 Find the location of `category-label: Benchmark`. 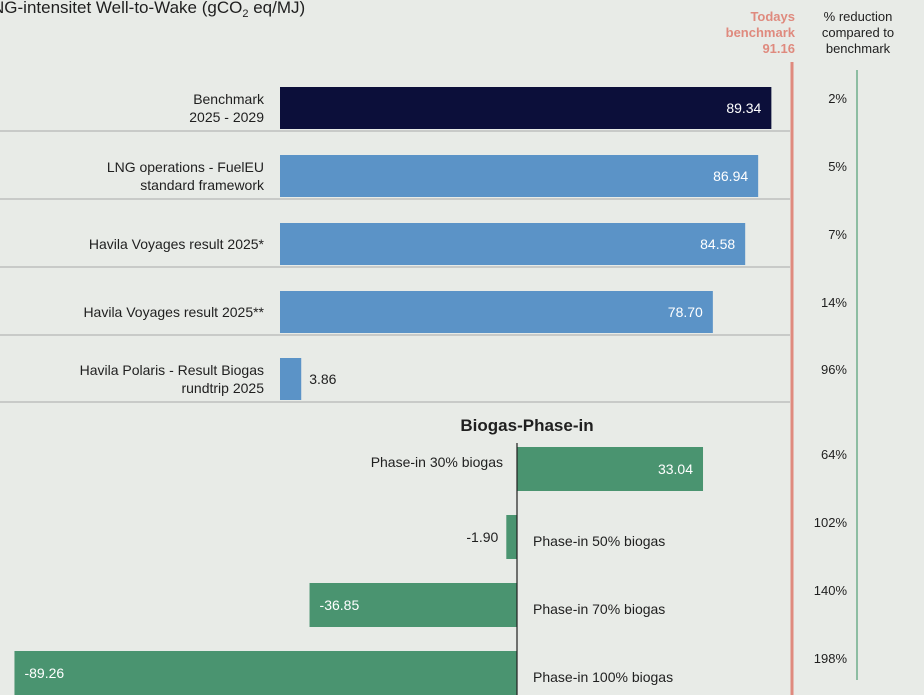

category-label: Benchmark is located at coordinates (229, 99).